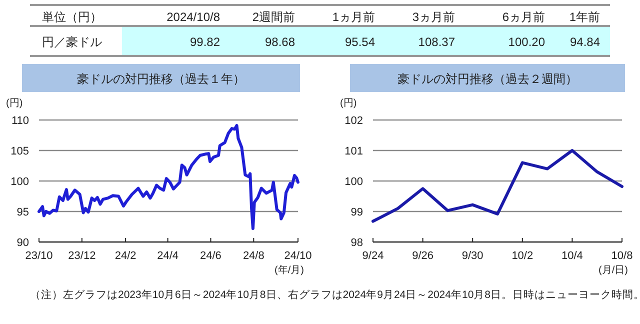  What do you see at coordinates (279, 42) in the screenshot?
I see `text: 98.68` at bounding box center [279, 42].